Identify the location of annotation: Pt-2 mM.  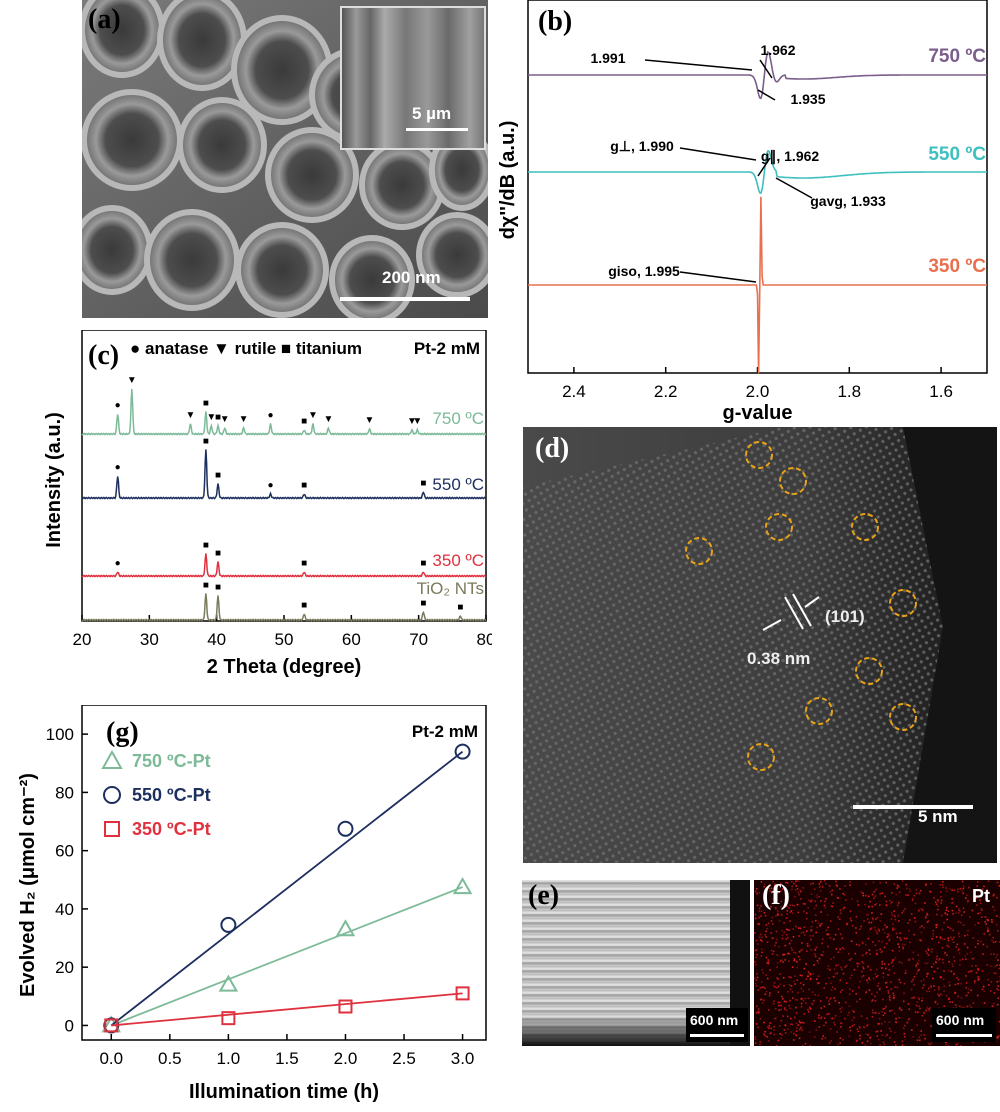
(447, 348).